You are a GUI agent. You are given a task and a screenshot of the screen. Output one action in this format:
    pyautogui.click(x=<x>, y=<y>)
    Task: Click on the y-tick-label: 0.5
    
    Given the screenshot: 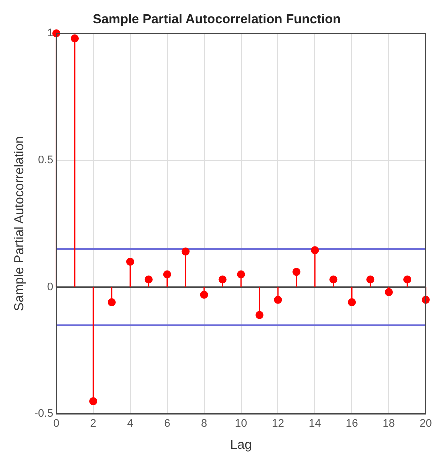 What is the action you would take?
    pyautogui.click(x=46, y=160)
    